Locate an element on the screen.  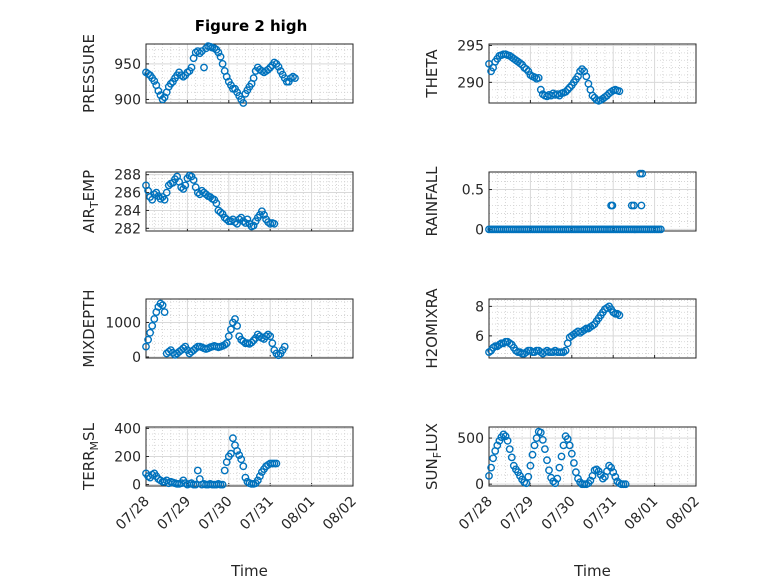
x-axis-label: Time is located at coordinates (592, 571).